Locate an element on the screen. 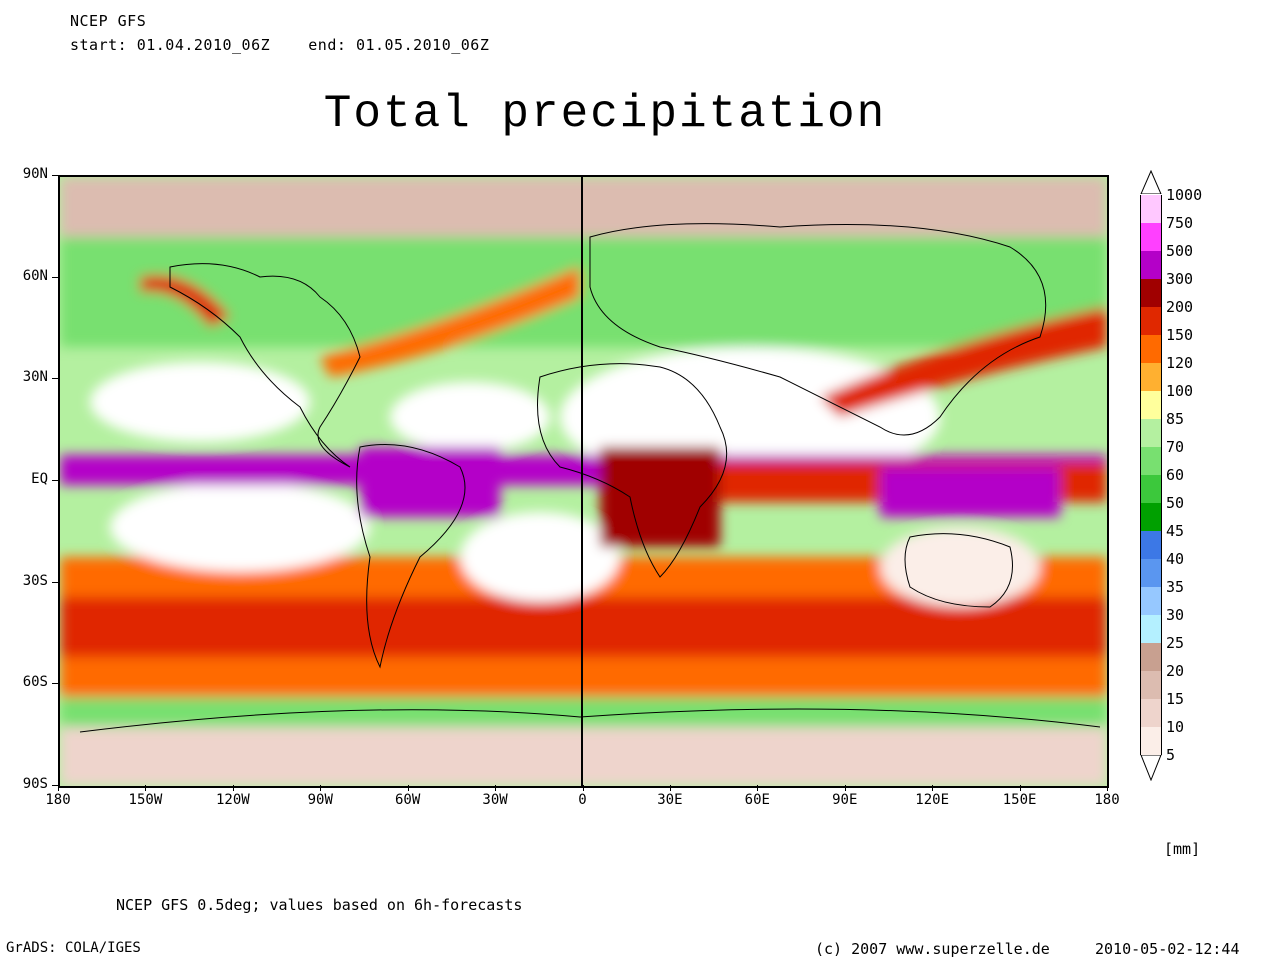 The height and width of the screenshot is (960, 1280). colorbar-level: 5 is located at coordinates (1171, 755).